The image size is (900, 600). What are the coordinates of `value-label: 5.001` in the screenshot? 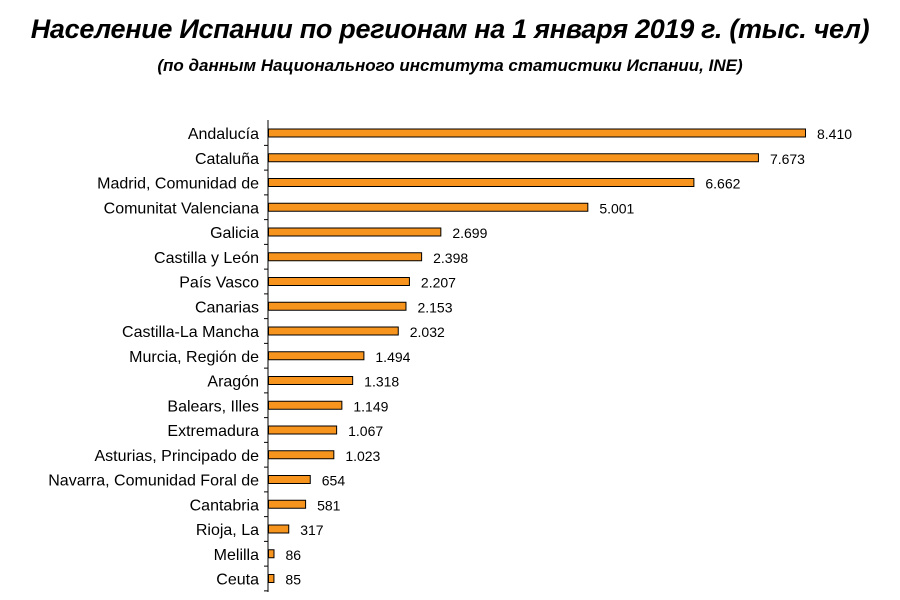 It's located at (616, 208).